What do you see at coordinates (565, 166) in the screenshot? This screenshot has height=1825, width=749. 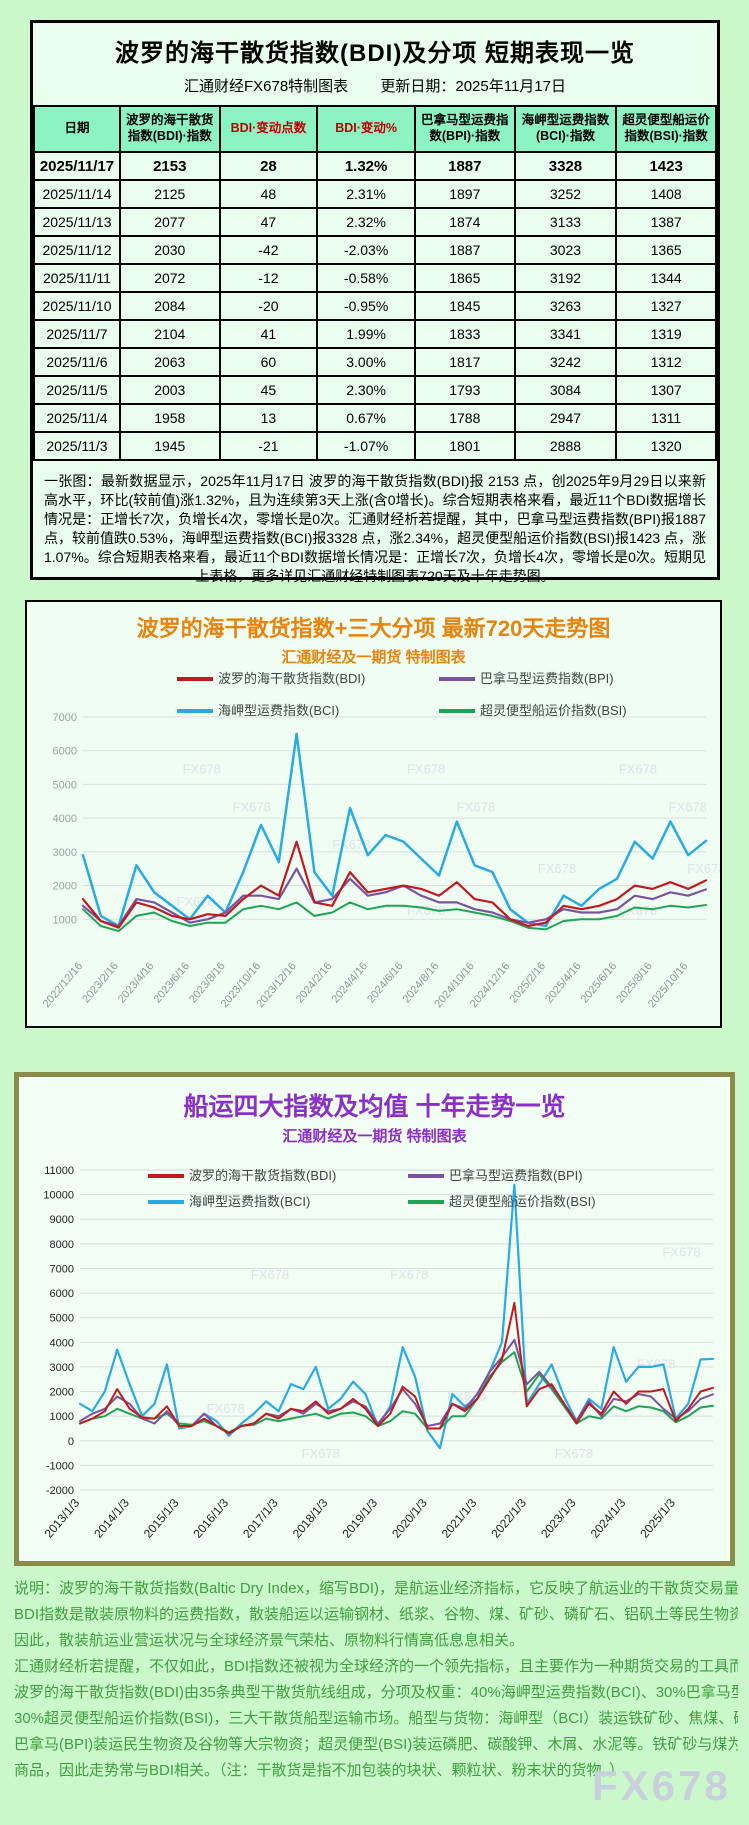 I see `cell: 3328` at bounding box center [565, 166].